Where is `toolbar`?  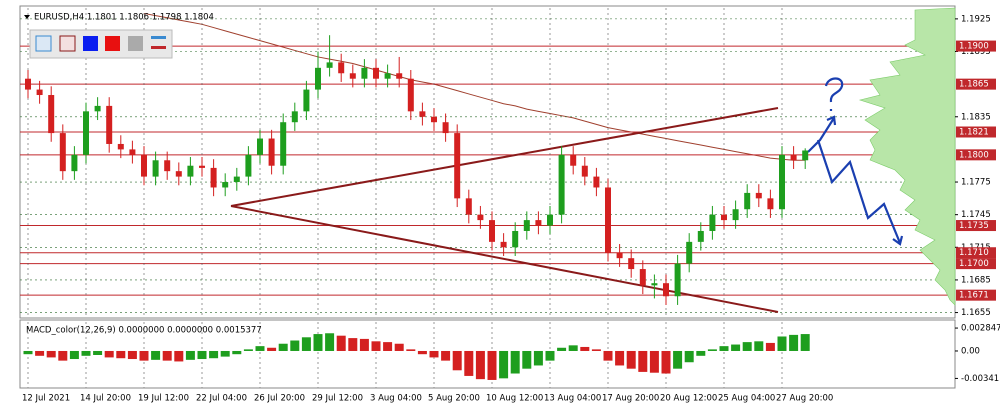
toolbar is located at coordinates (101, 44).